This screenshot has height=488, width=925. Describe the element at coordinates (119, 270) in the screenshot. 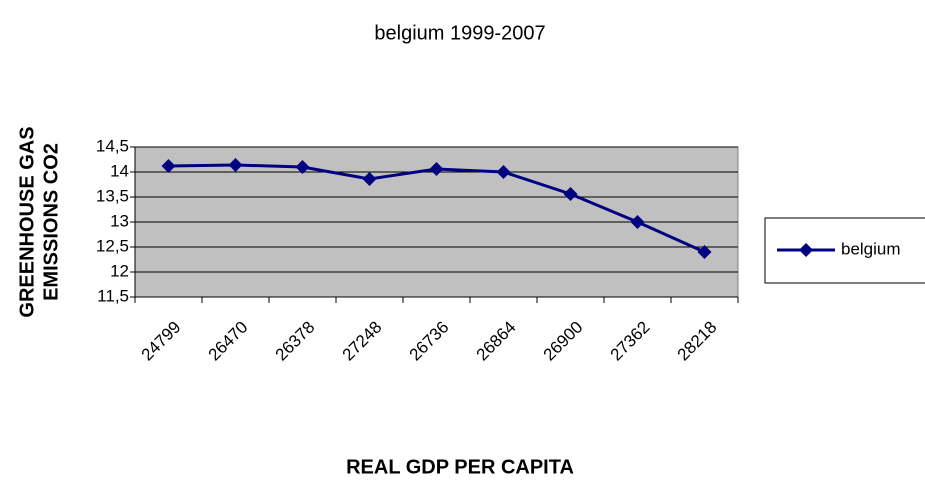

I see `y-tick-label: 12` at that location.